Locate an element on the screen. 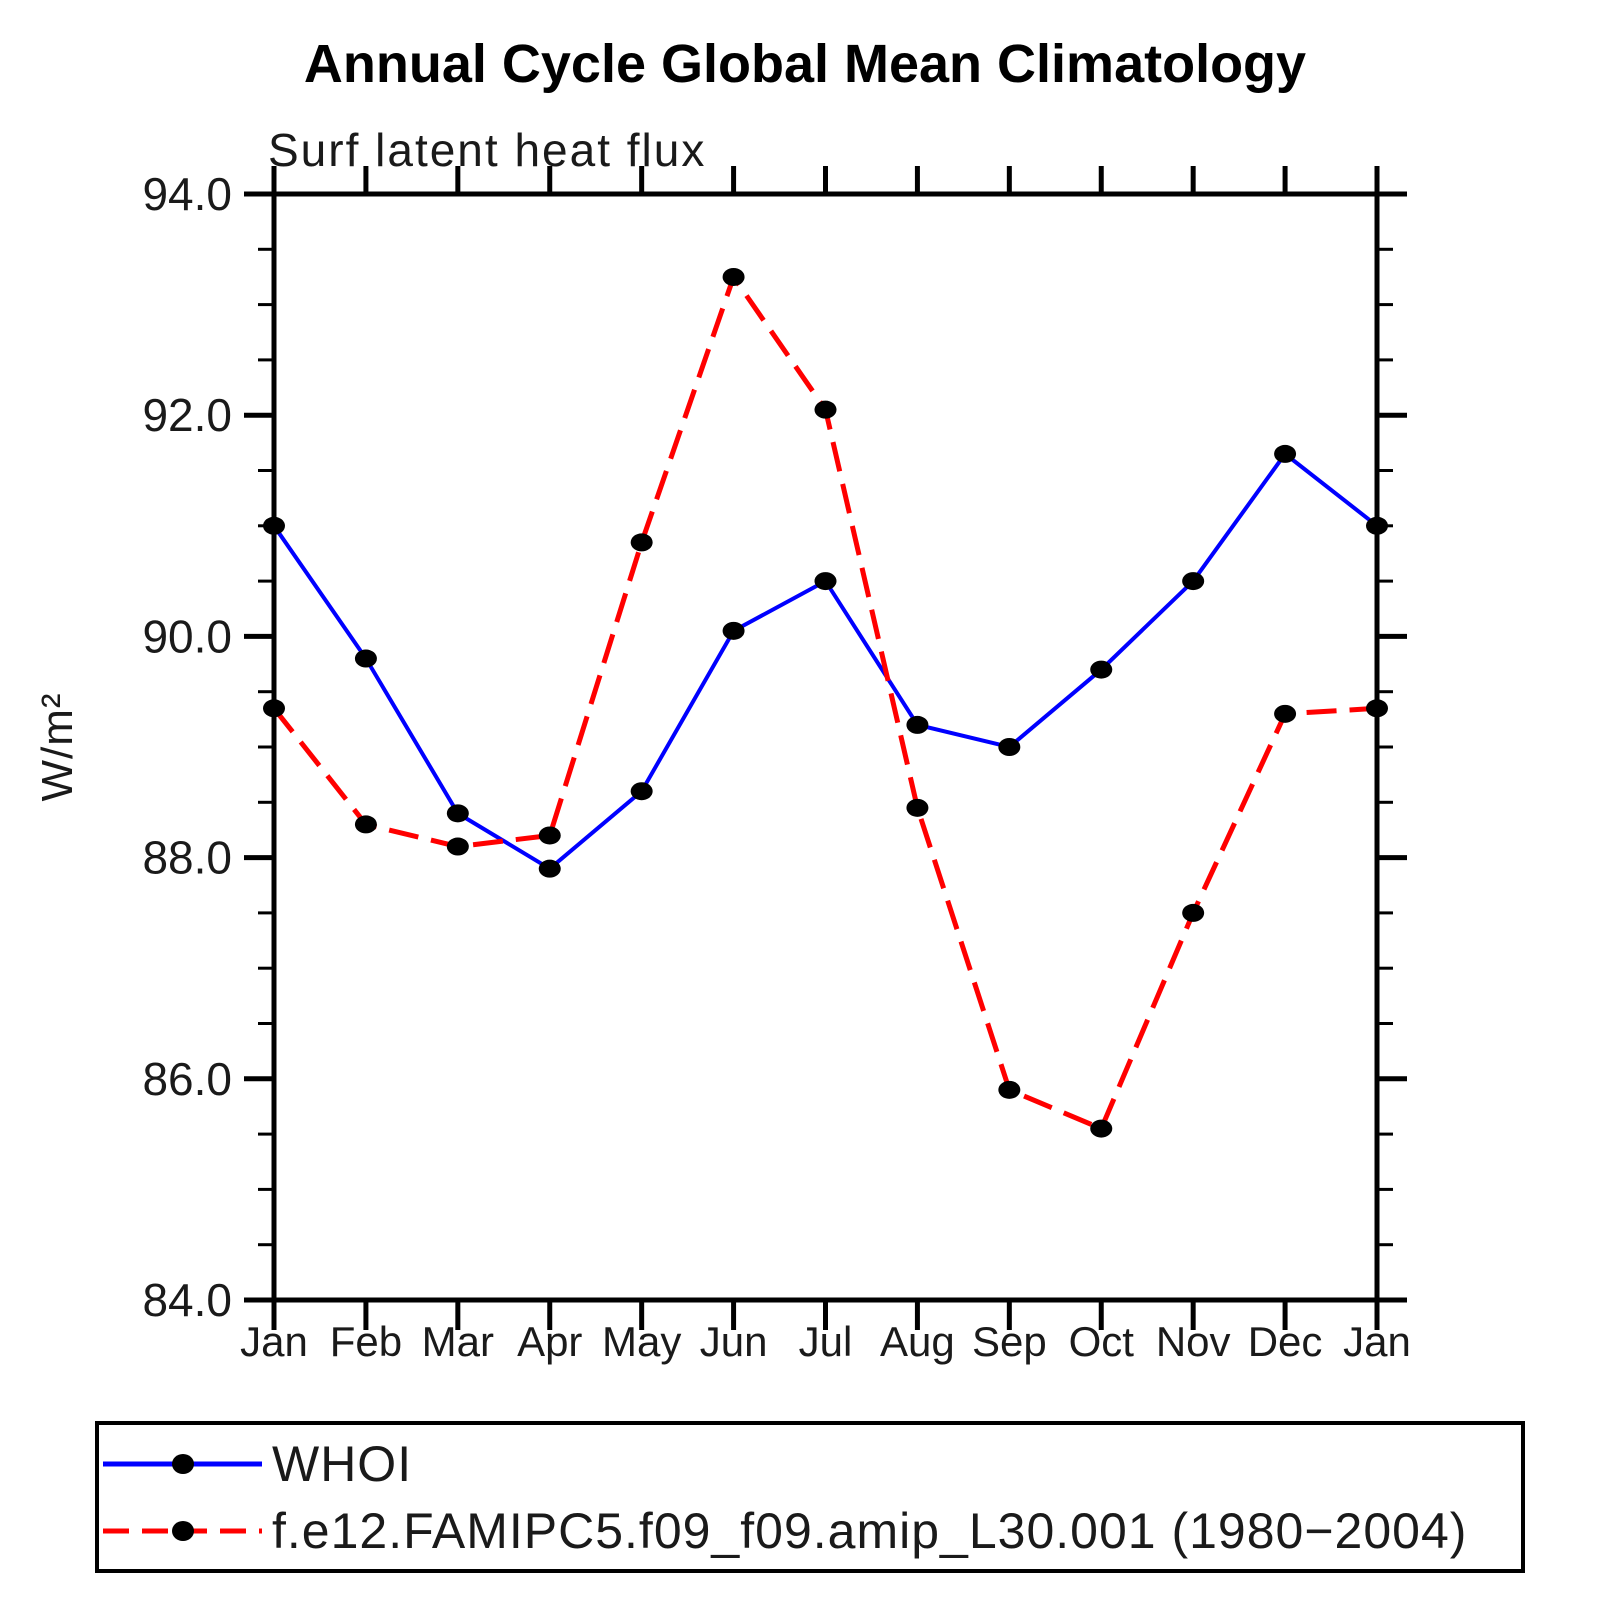  chart-title: Annual Cycle Global Mean Climatology is located at coordinates (805, 64).